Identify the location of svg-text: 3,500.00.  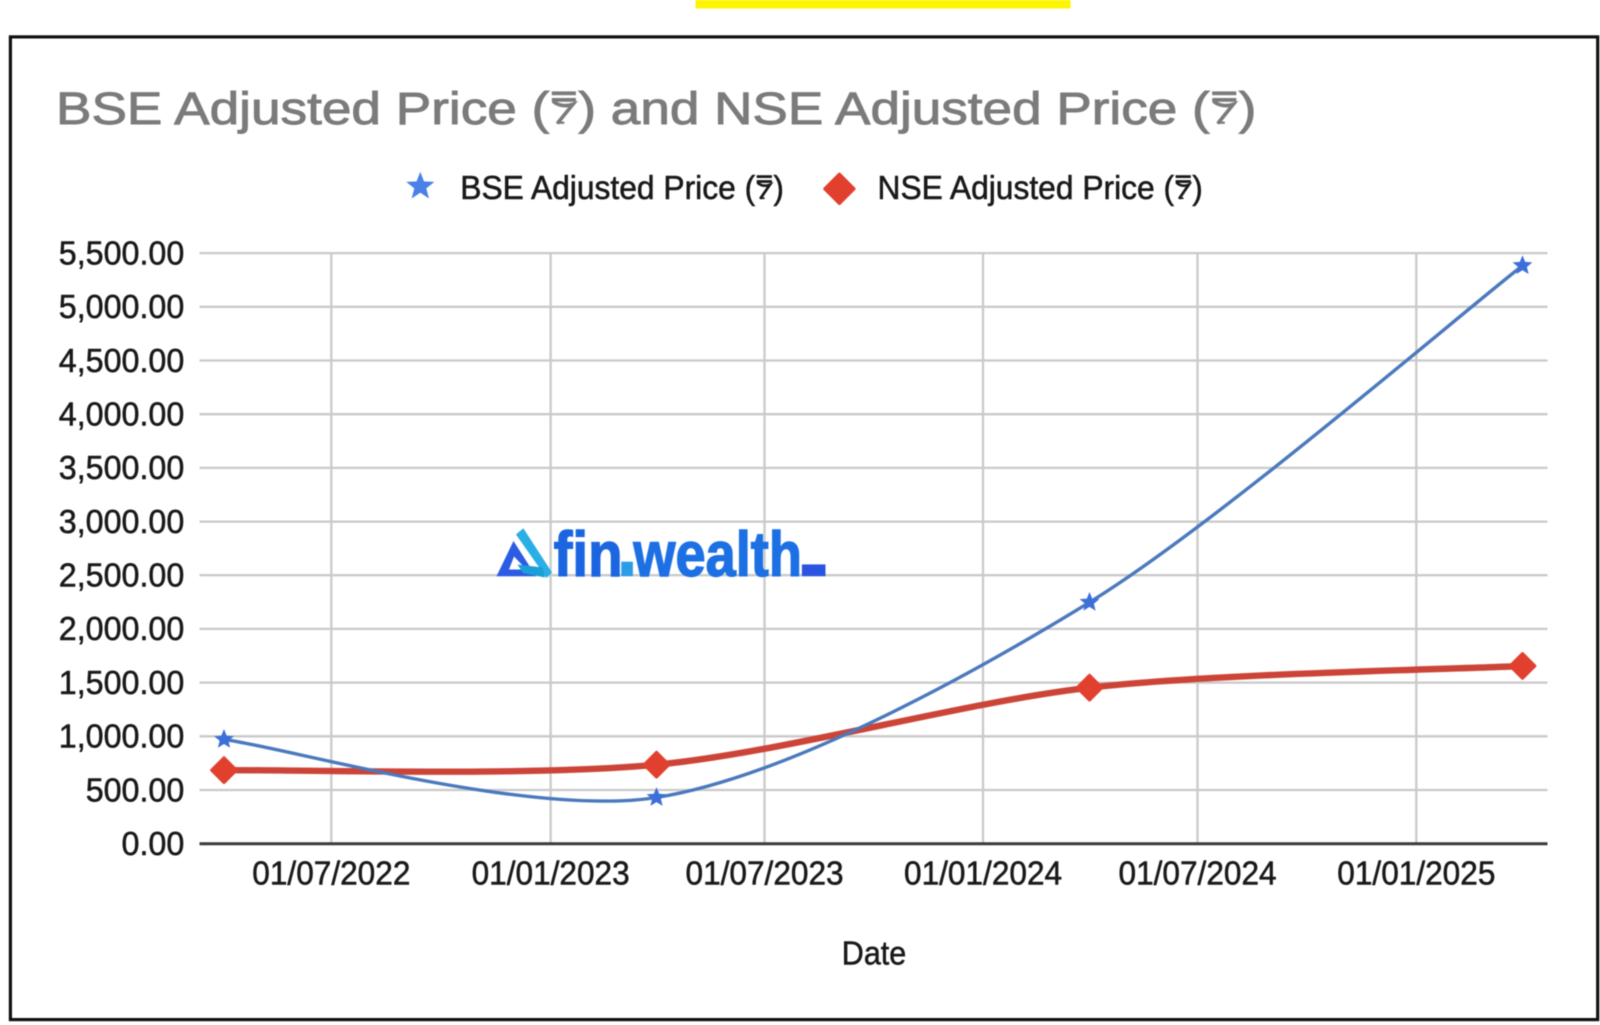
(122, 468).